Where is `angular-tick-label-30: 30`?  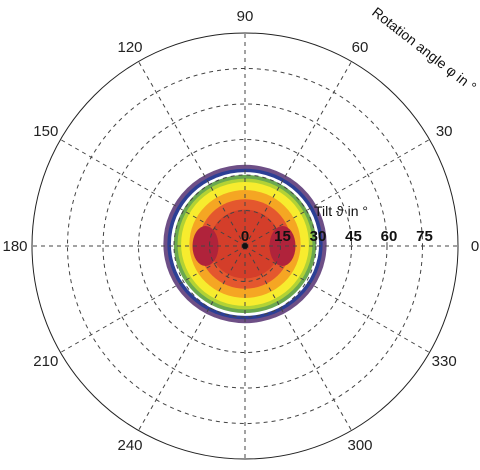 angular-tick-label-30: 30 is located at coordinates (444, 131).